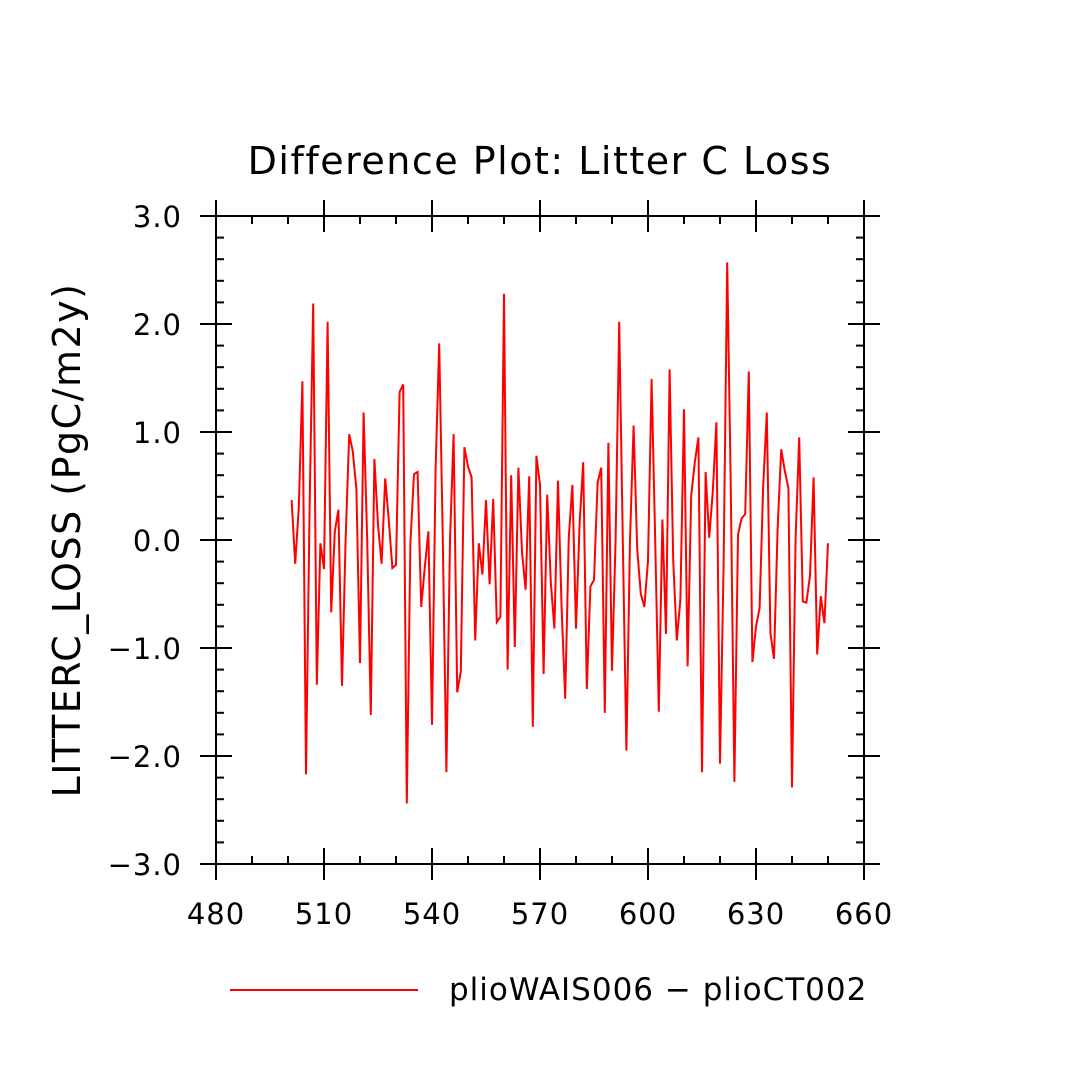  What do you see at coordinates (756, 914) in the screenshot?
I see `x-tick-label: 630` at bounding box center [756, 914].